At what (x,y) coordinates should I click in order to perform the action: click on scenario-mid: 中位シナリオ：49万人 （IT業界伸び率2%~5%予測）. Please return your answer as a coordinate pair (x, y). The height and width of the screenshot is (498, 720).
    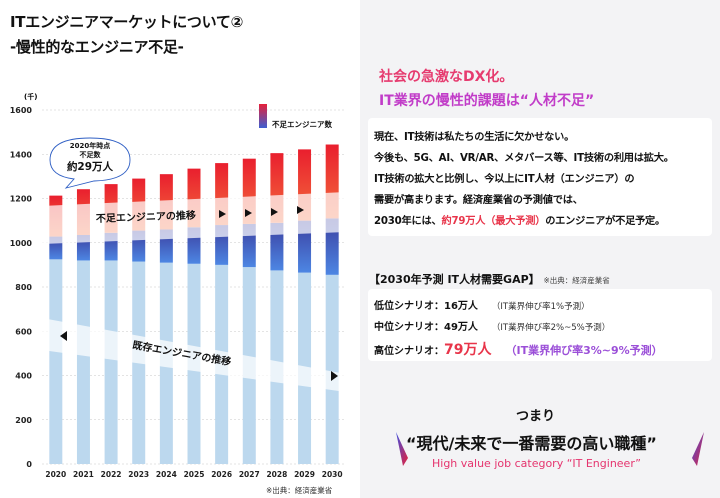
    Looking at the image, I should click on (492, 325).